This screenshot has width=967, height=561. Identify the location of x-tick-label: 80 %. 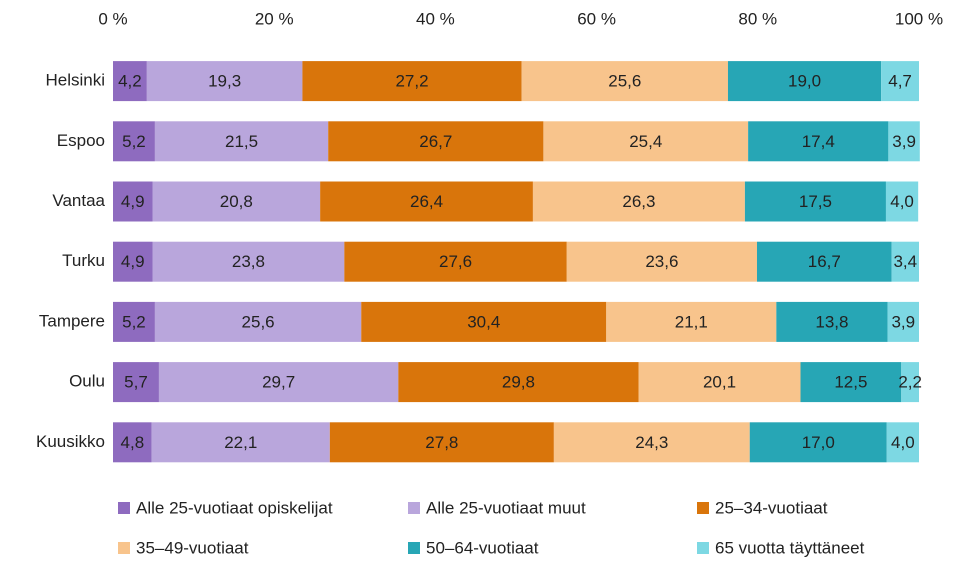
(757, 18).